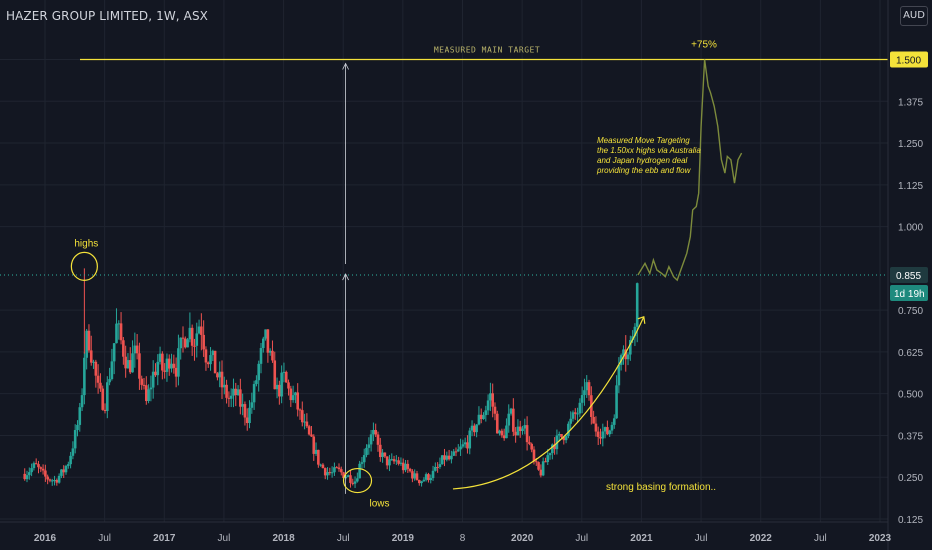 The image size is (932, 550). What do you see at coordinates (914, 16) in the screenshot?
I see `currency-button: AUD` at bounding box center [914, 16].